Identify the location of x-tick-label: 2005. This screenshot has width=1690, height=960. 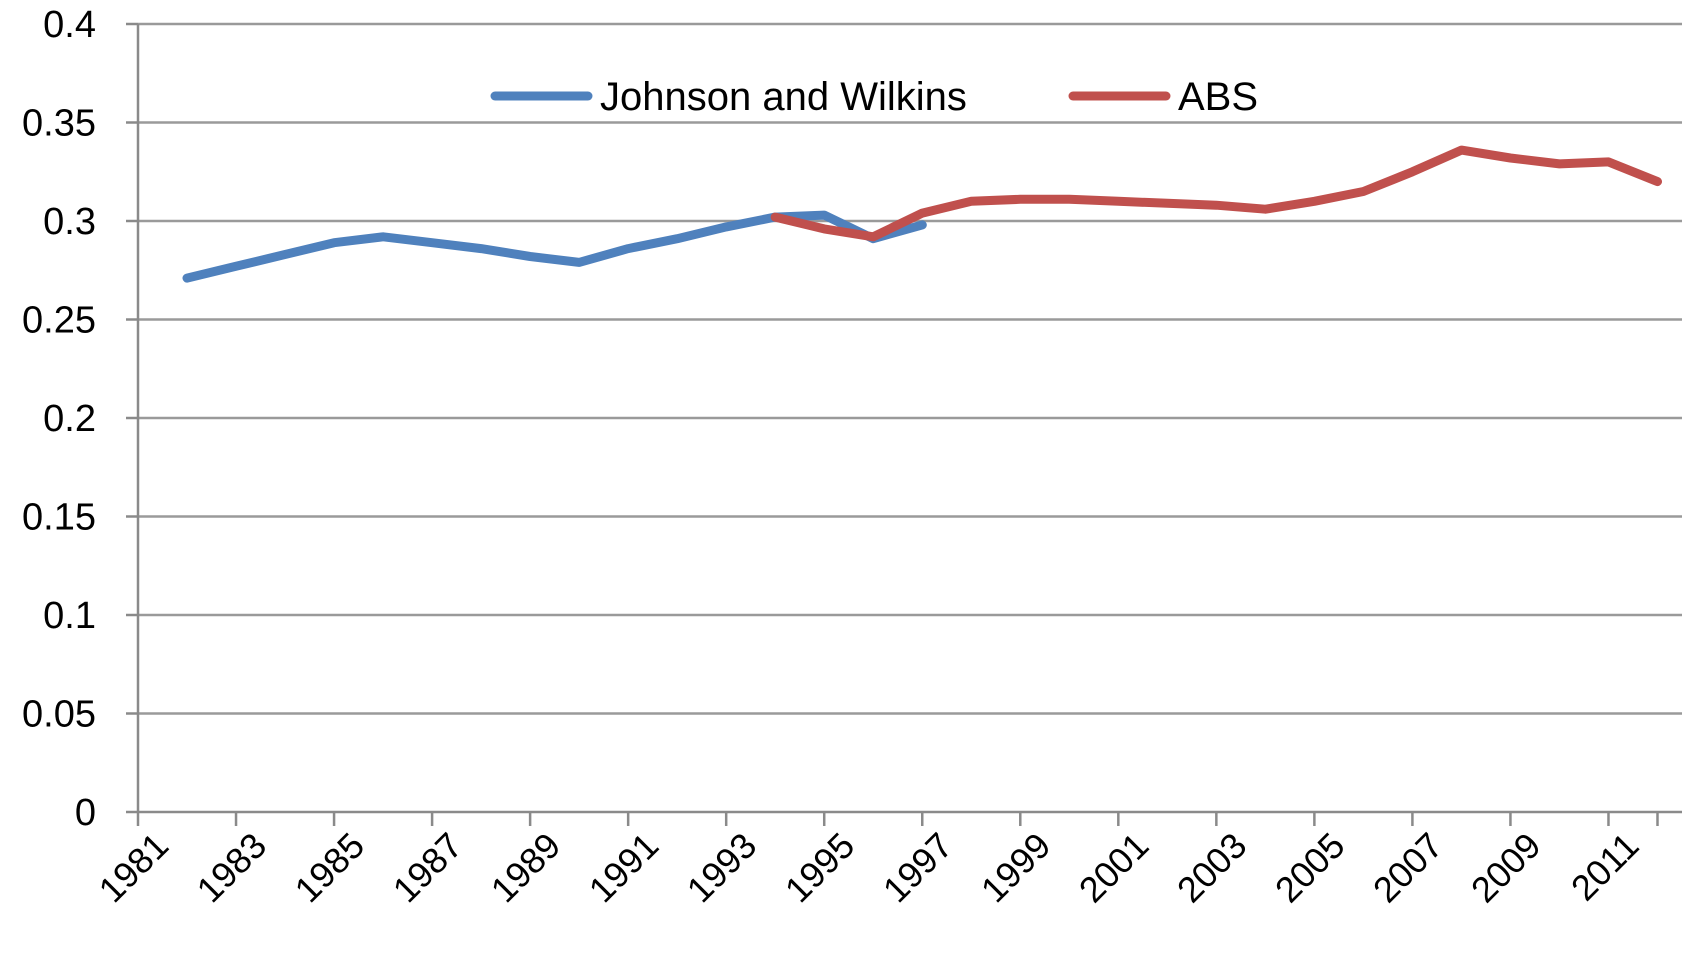
(1310, 868).